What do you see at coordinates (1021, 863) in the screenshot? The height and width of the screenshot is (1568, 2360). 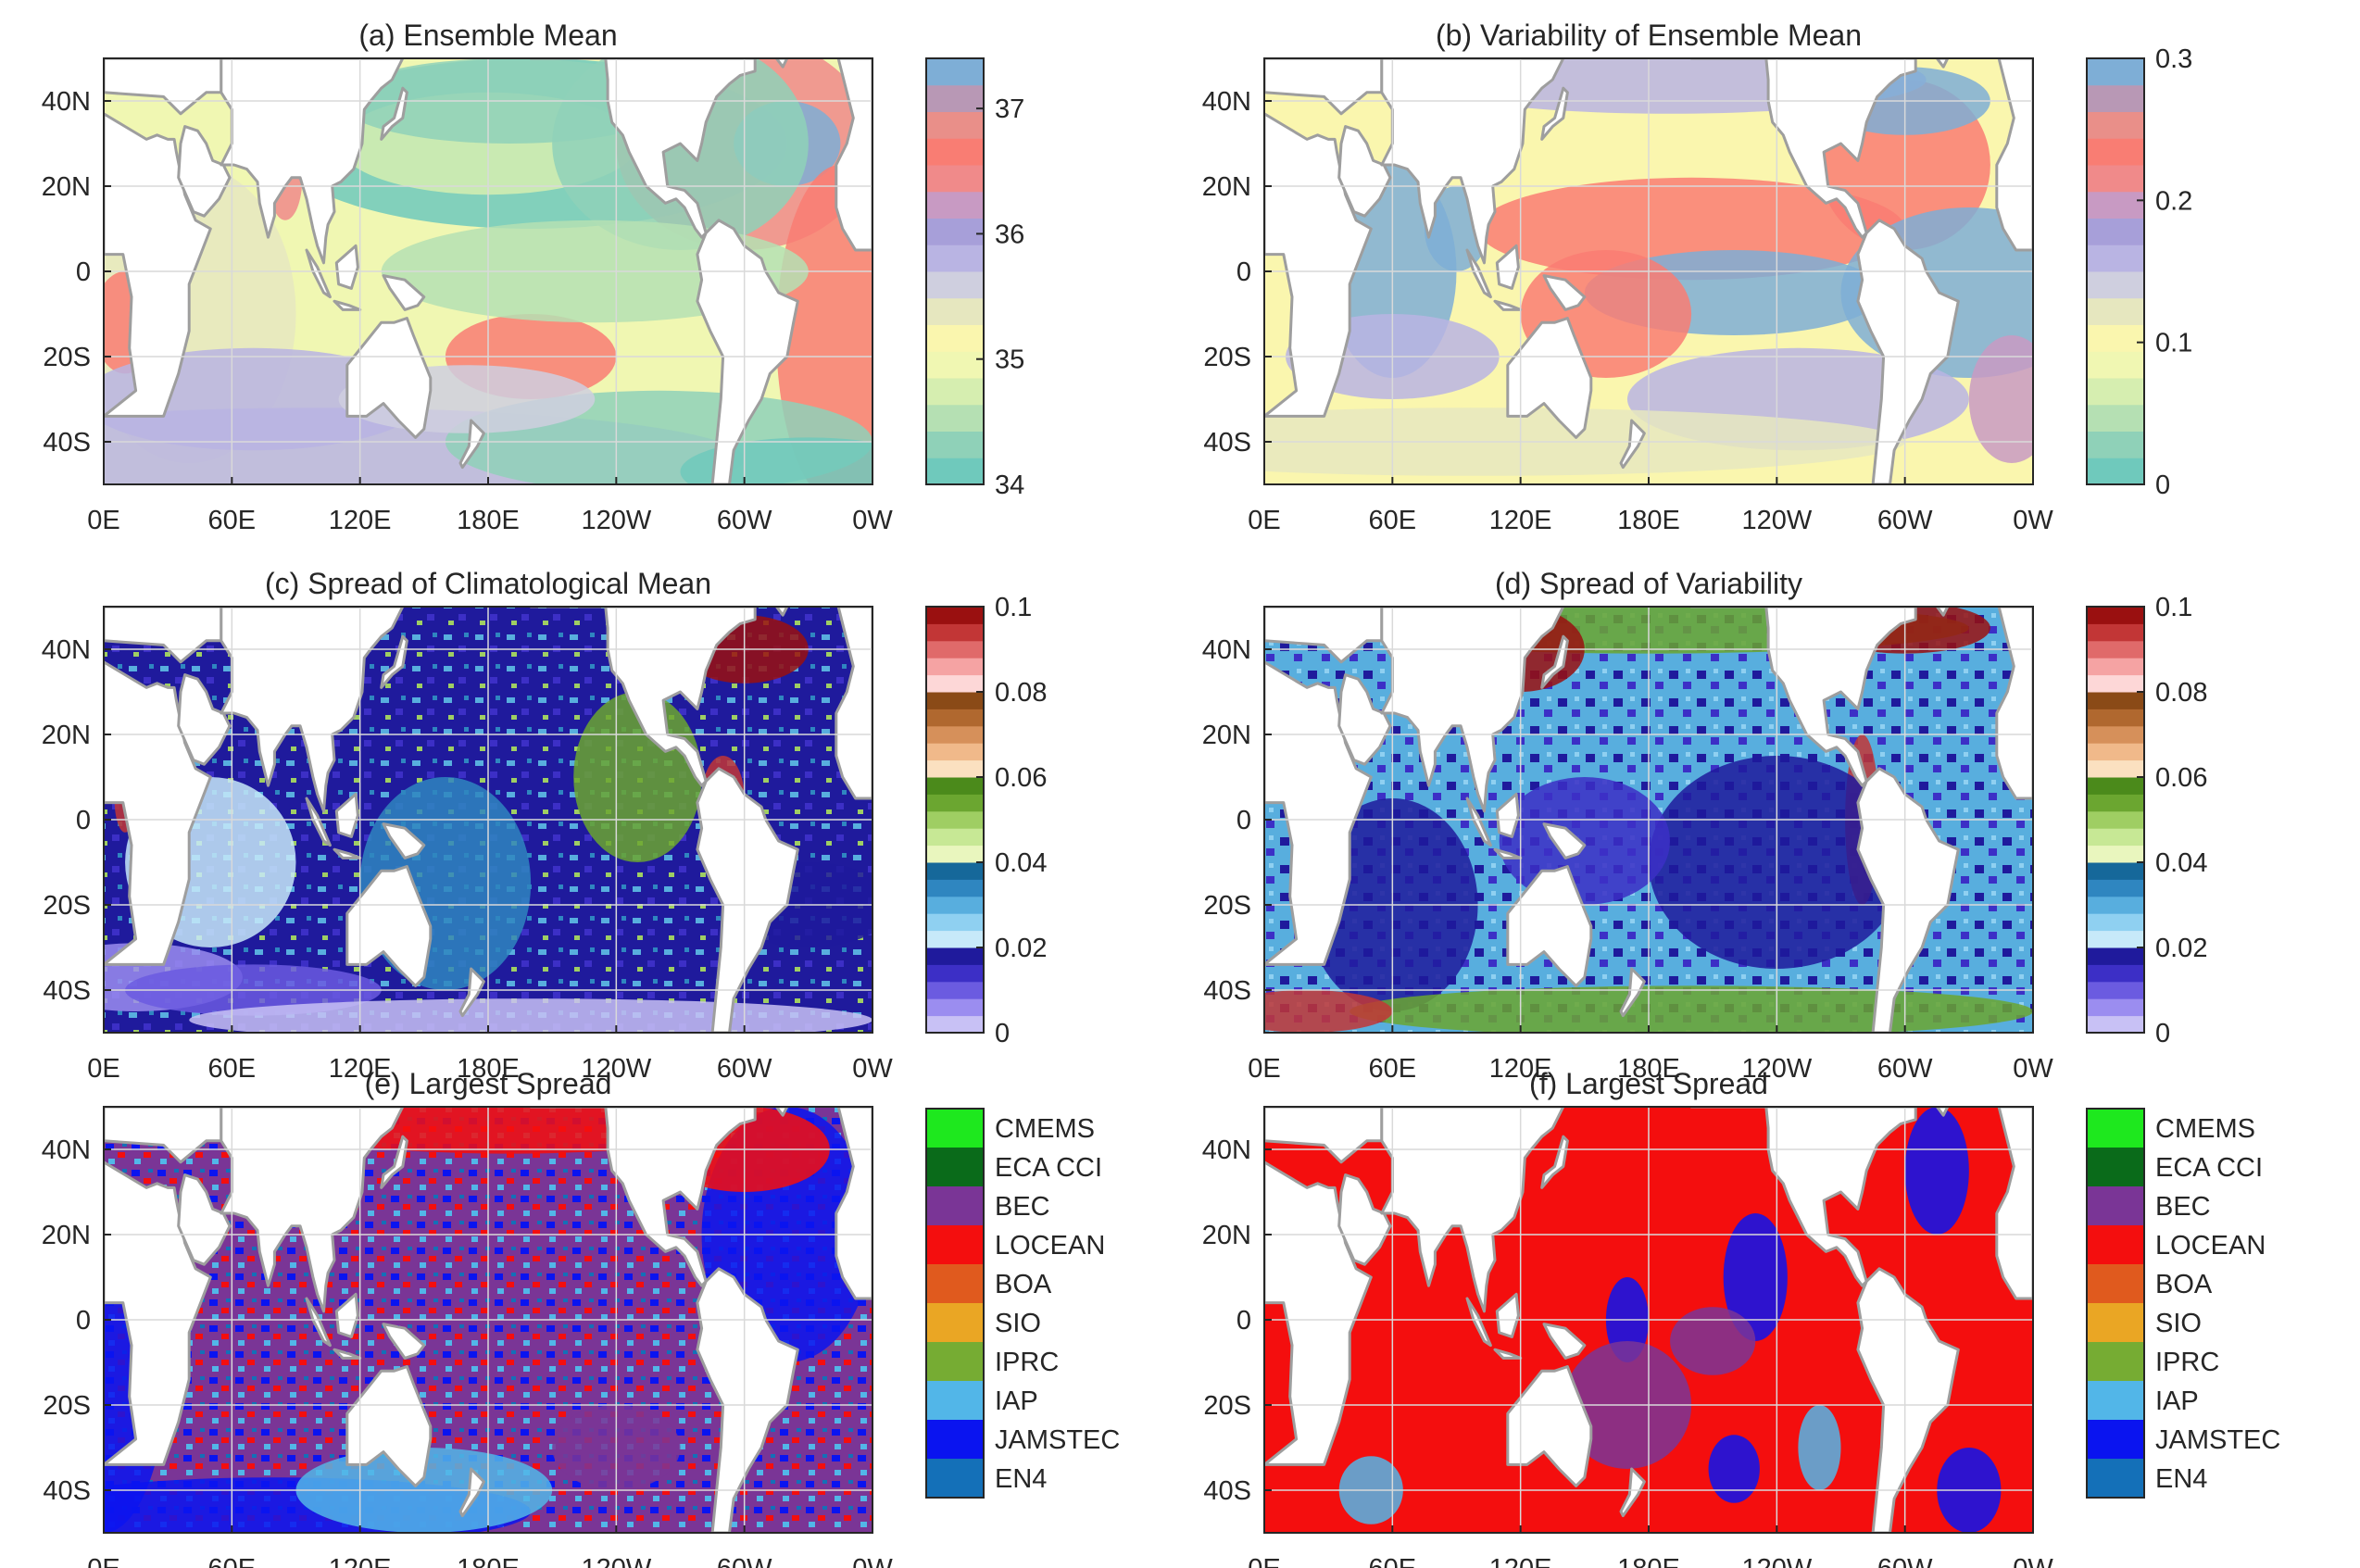 I see `colorbar-tick-label: 0.04` at bounding box center [1021, 863].